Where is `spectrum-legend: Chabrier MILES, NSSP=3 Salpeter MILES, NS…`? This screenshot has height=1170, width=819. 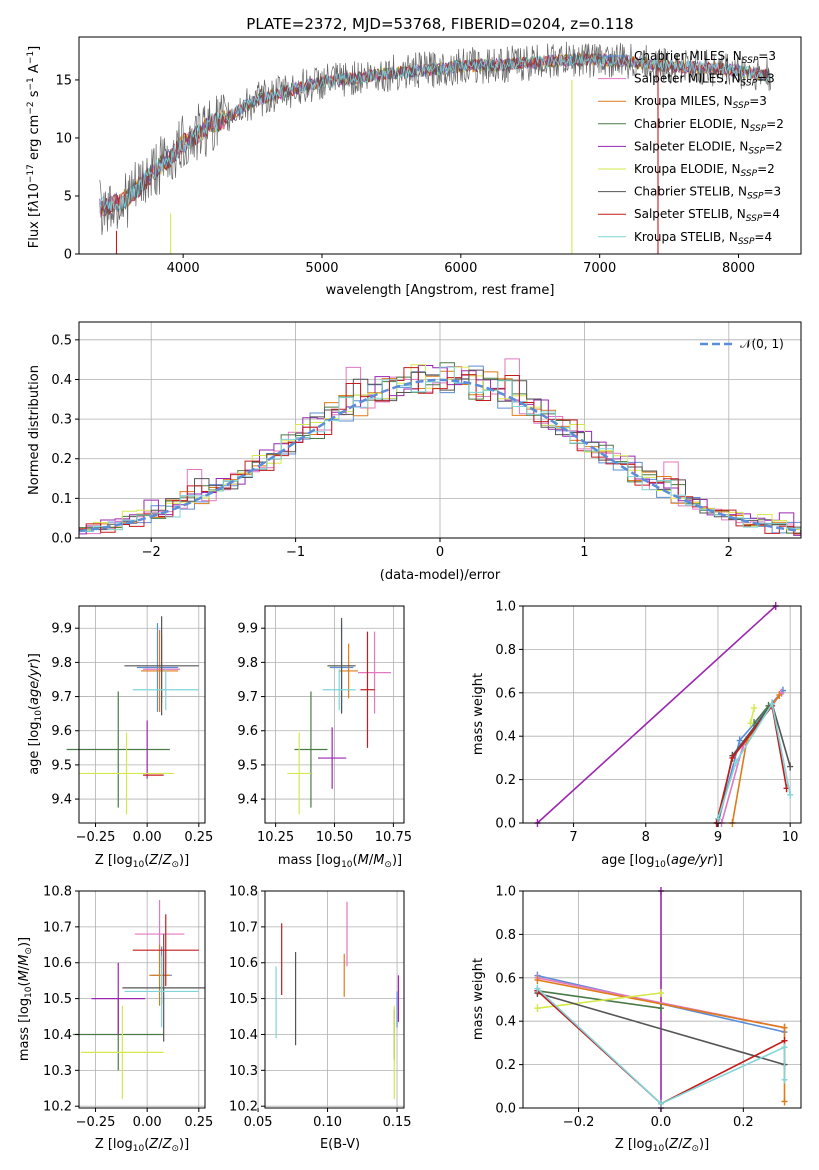 spectrum-legend: Chabrier MILES, NSSP=3 Salpeter MILES, NS… is located at coordinates (691, 148).